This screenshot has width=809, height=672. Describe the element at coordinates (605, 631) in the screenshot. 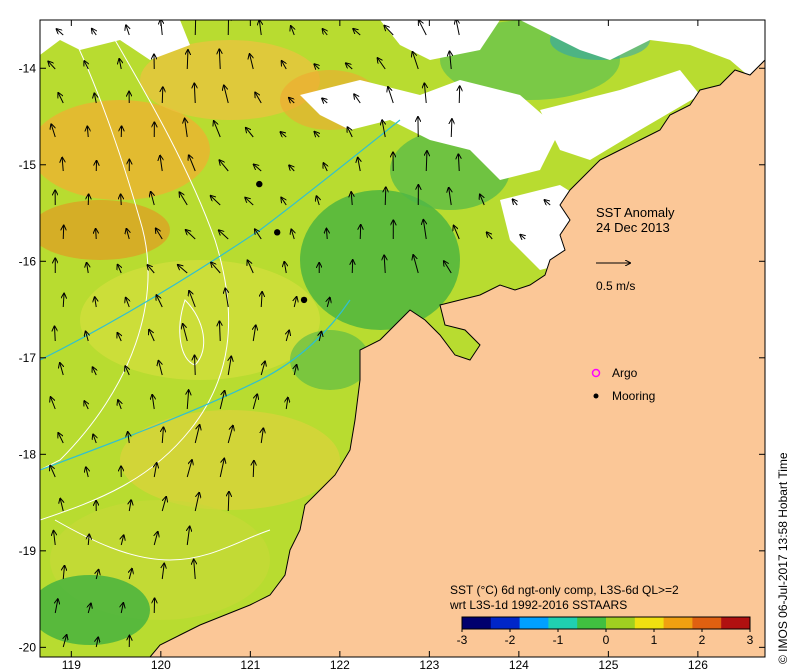

I see `colorbar: -3 -2 -1 0 1 2 3` at that location.